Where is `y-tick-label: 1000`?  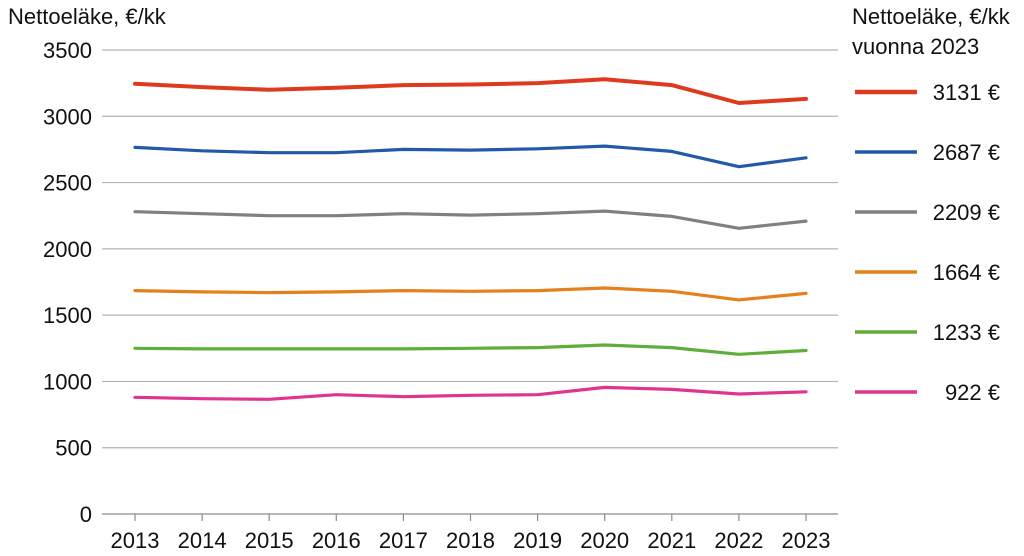 y-tick-label: 1000 is located at coordinates (67, 381).